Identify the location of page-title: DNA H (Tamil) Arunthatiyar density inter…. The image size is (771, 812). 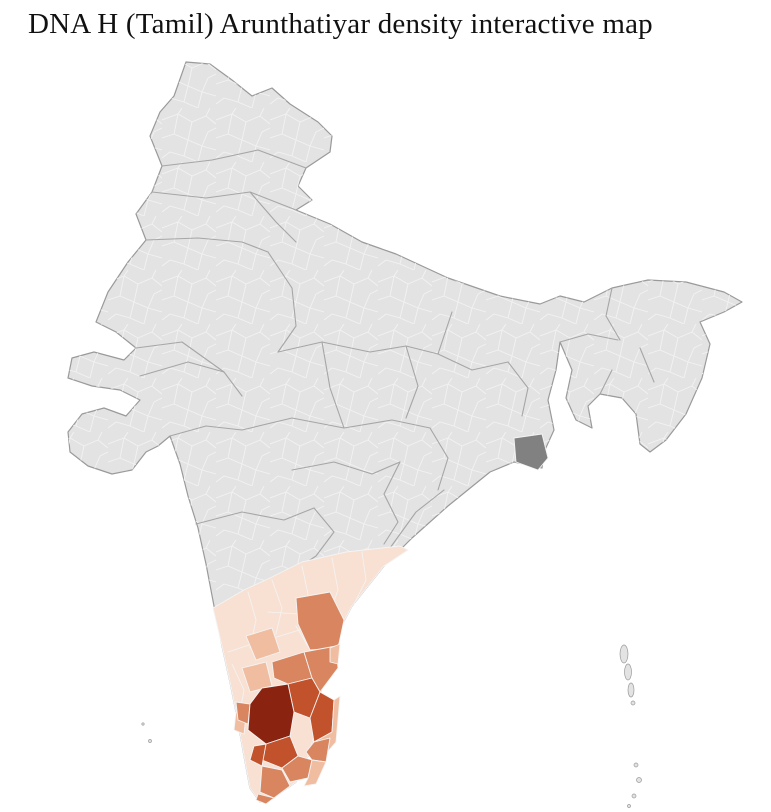
(340, 24).